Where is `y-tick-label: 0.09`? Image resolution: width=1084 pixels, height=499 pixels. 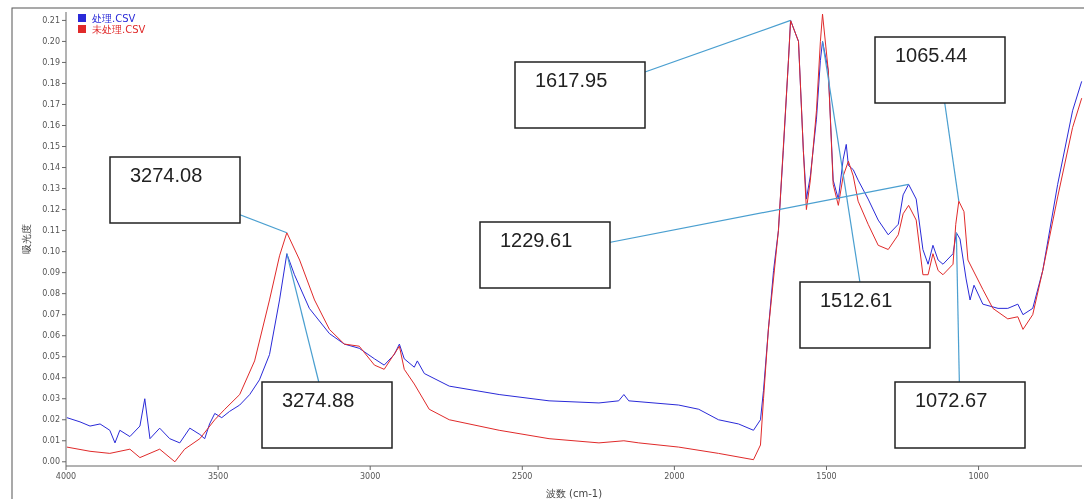
y-tick-label: 0.09 is located at coordinates (51, 273).